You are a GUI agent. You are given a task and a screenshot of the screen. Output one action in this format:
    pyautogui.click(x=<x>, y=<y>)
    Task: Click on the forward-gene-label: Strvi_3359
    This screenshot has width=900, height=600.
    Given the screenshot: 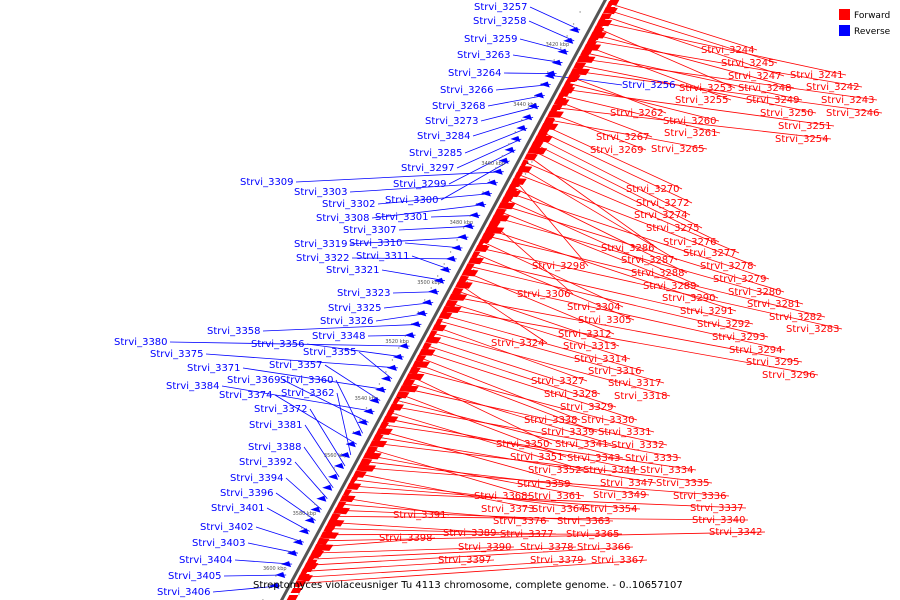 What is the action you would take?
    pyautogui.click(x=544, y=484)
    